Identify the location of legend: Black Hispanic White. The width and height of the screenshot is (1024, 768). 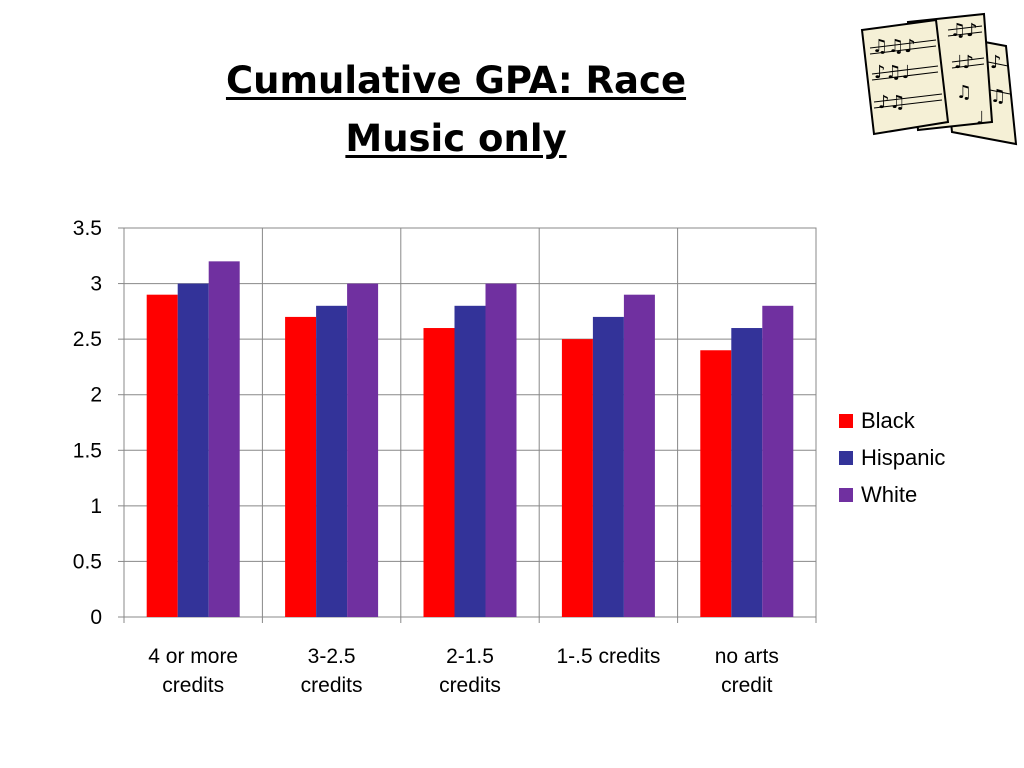
(892, 457).